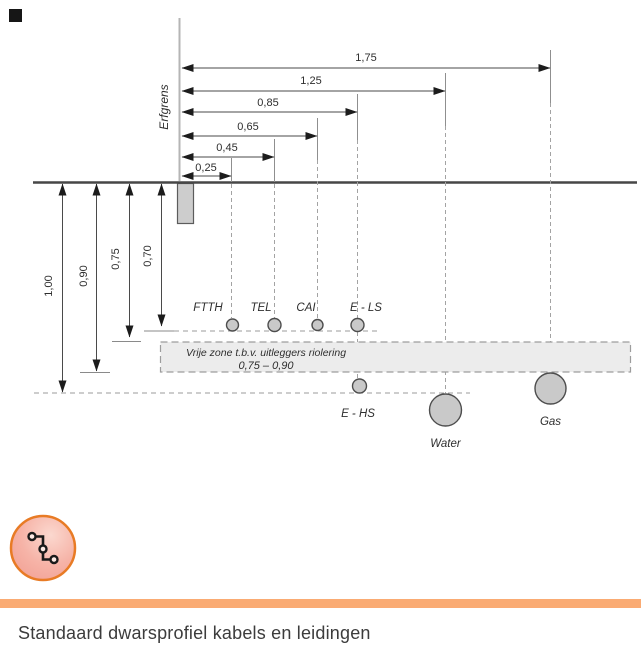 Image resolution: width=641 pixels, height=655 pixels. I want to click on free-zone-text-line1: Vrije zone t.b.v. uitleggers riolering, so click(266, 353).